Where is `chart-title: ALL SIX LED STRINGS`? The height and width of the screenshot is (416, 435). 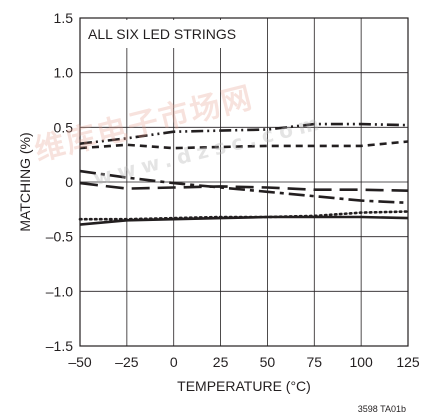 chart-title: ALL SIX LED STRINGS is located at coordinates (162, 34).